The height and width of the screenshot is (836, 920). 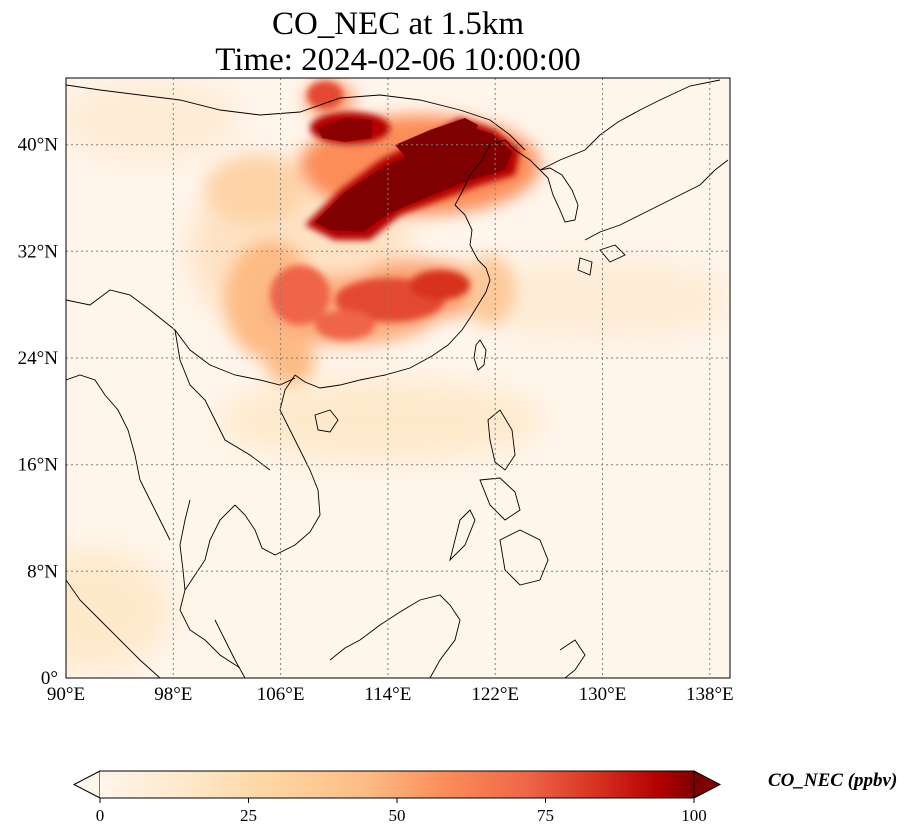 I want to click on colorbar-tick-label: 100, so click(x=694, y=815).